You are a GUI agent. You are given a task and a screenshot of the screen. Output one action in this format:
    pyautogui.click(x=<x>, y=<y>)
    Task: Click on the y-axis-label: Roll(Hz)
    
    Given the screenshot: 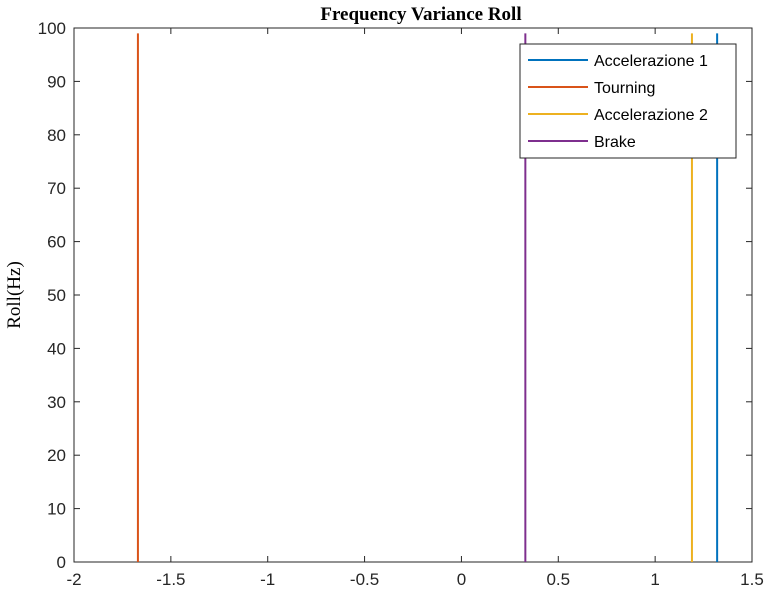 What is the action you would take?
    pyautogui.click(x=14, y=295)
    